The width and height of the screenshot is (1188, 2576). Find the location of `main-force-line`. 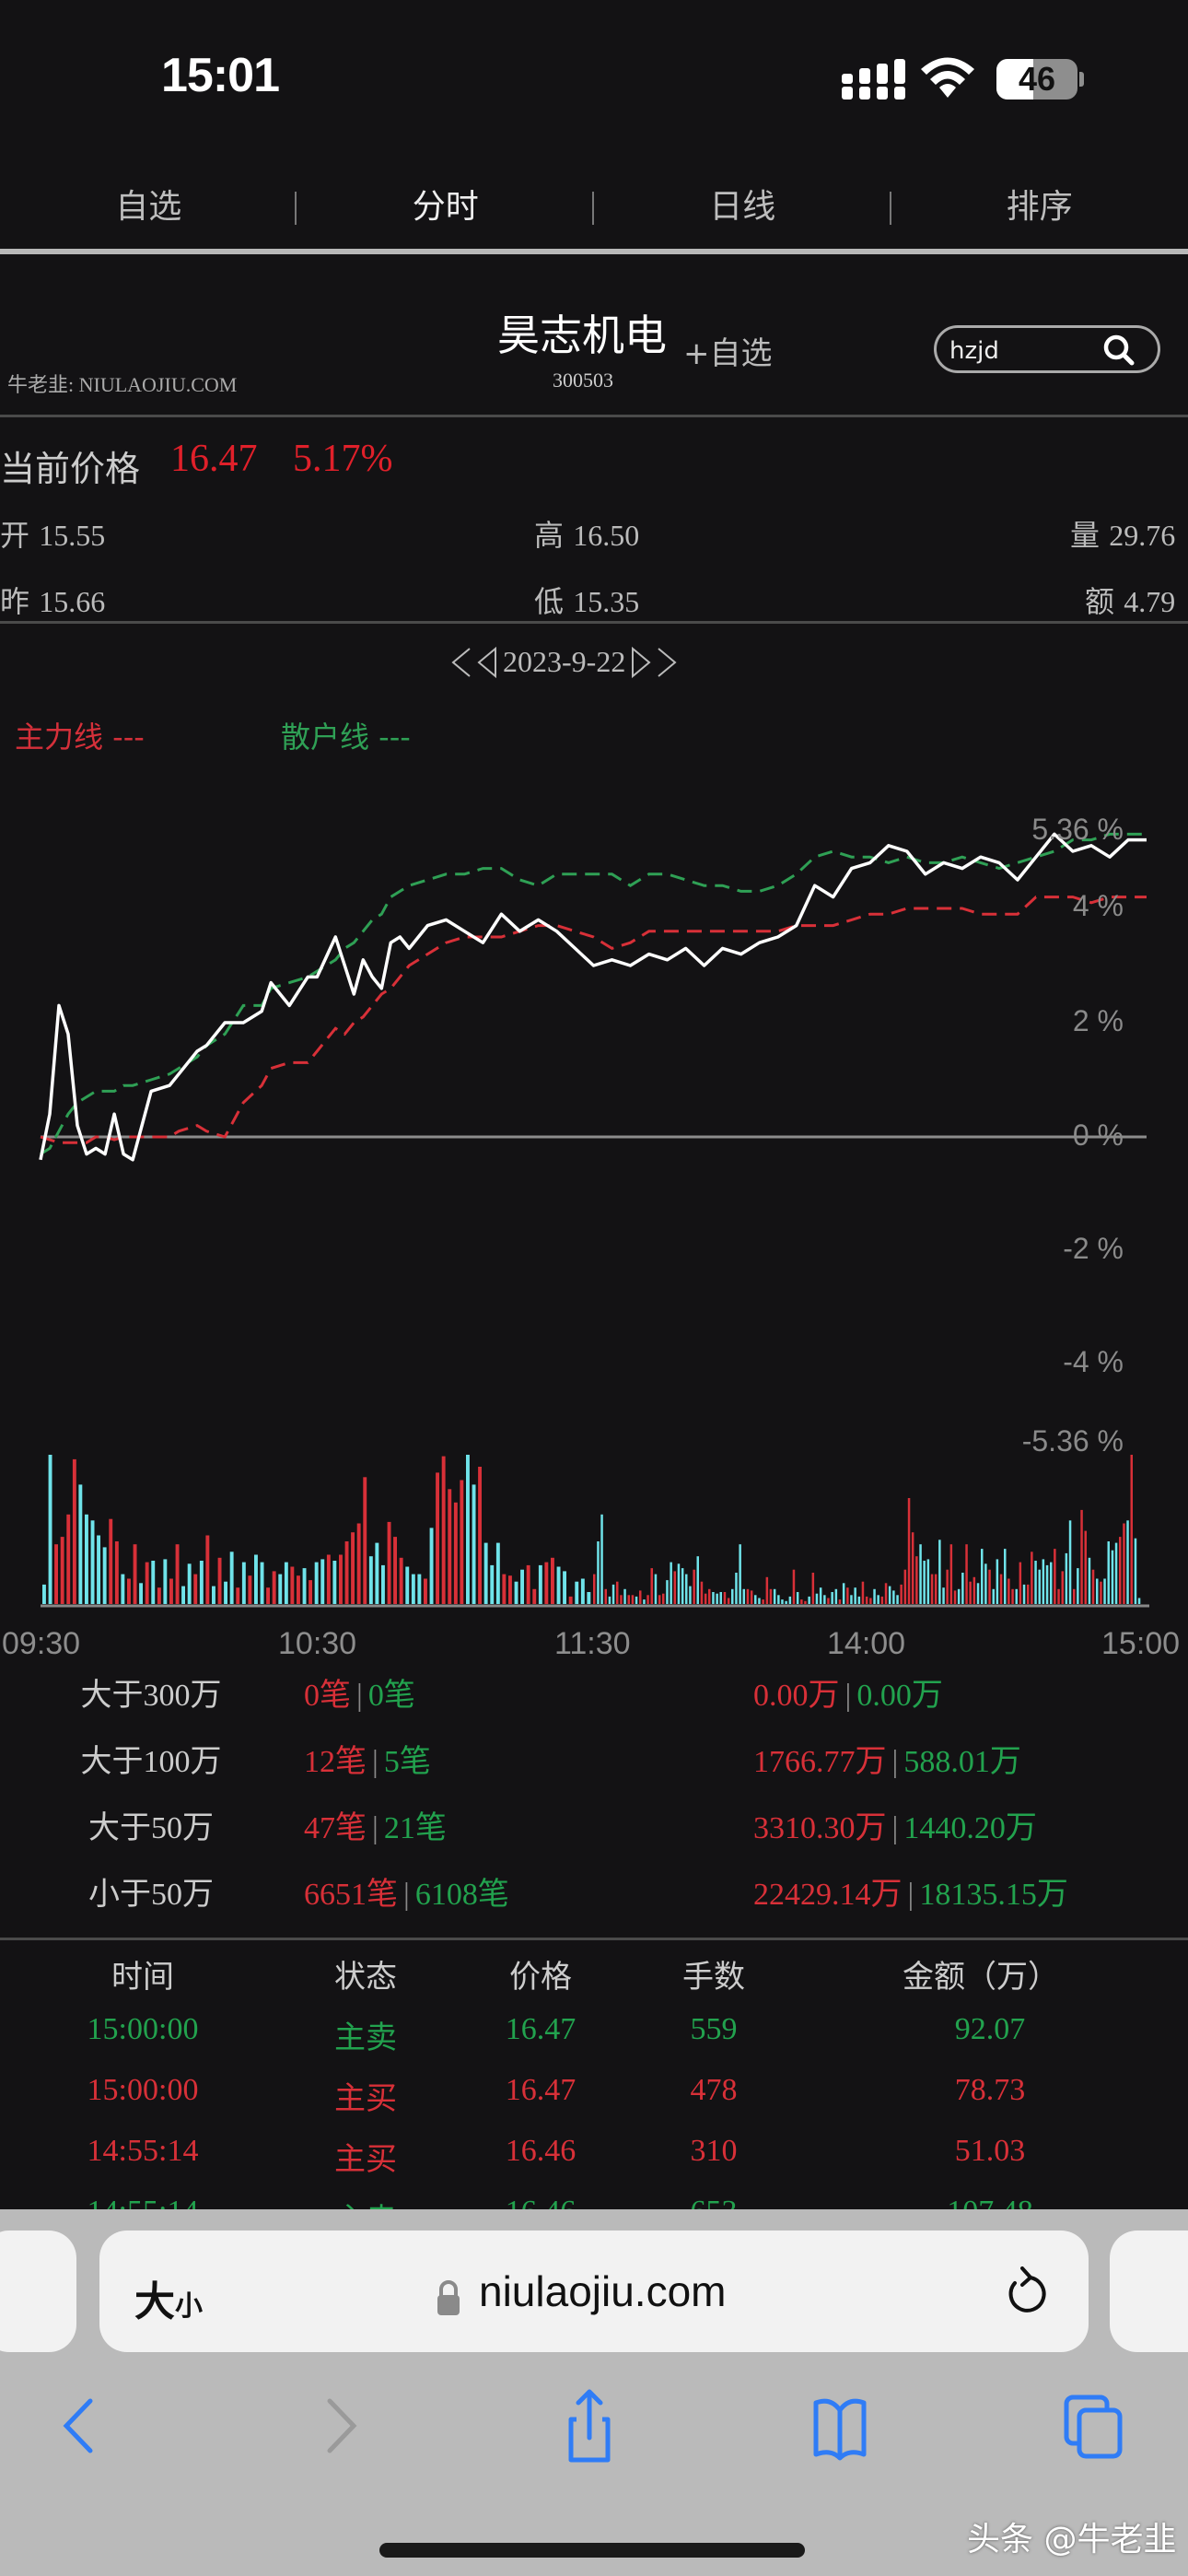

main-force-line is located at coordinates (593, 1020).